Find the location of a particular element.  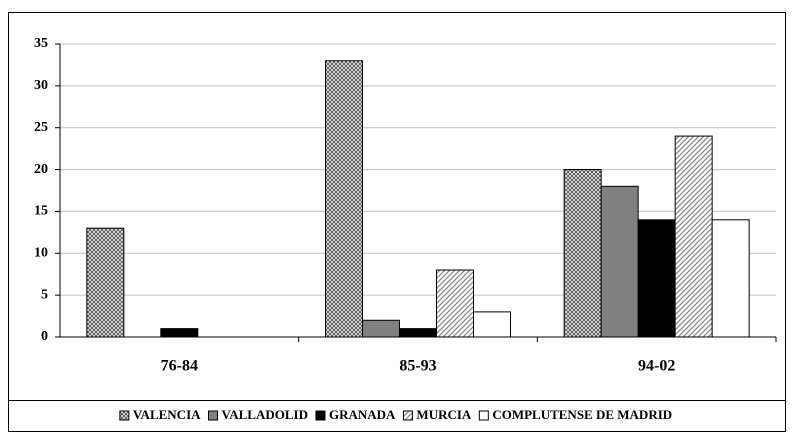

y-tick-label: 0 is located at coordinates (44, 336).